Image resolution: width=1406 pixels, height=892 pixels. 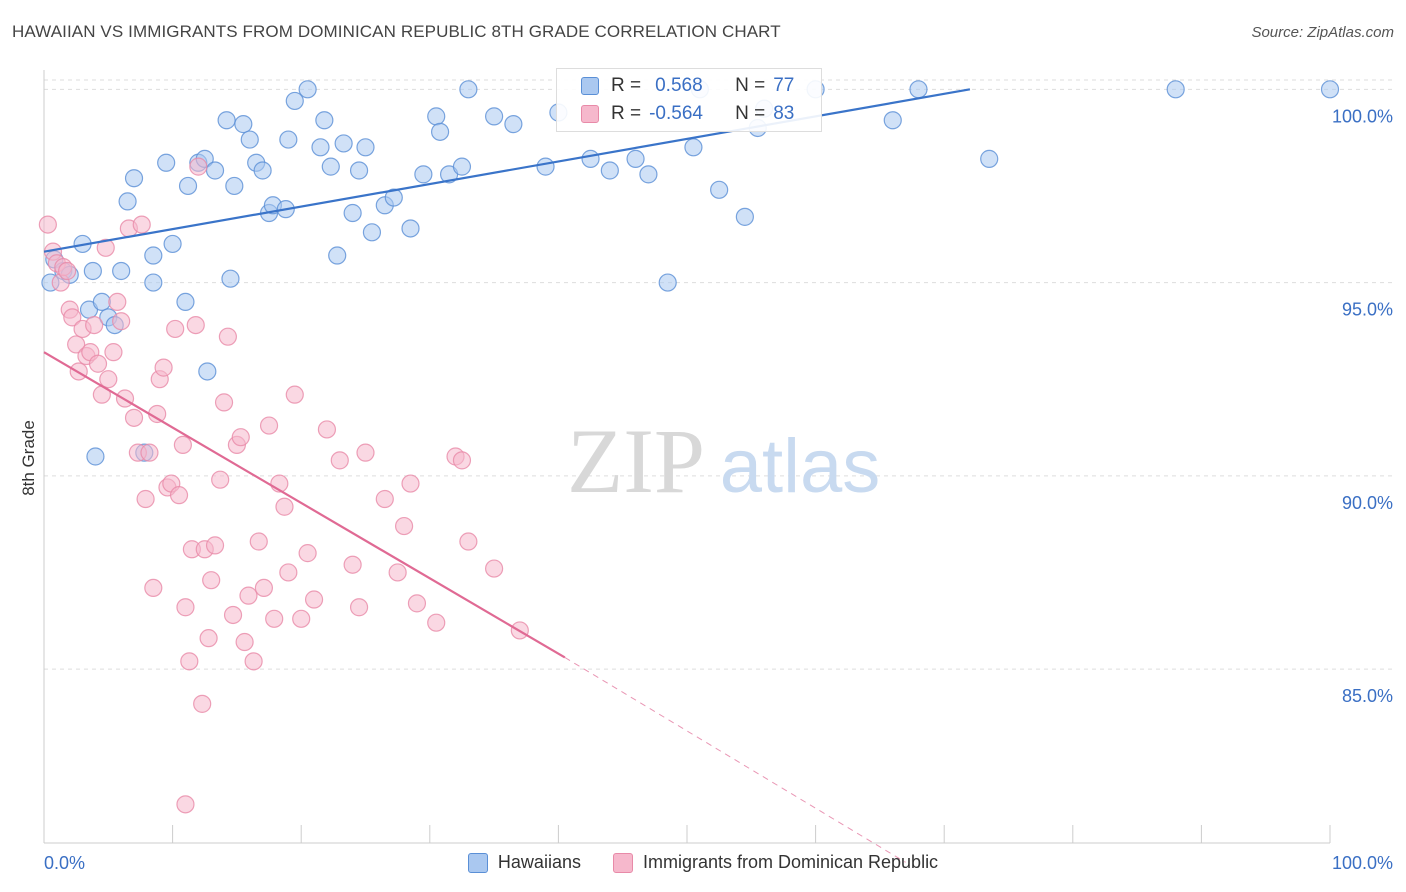 I want to click on legend-label-dominican: Immigrants from Dominican Republic, so click(x=790, y=862).